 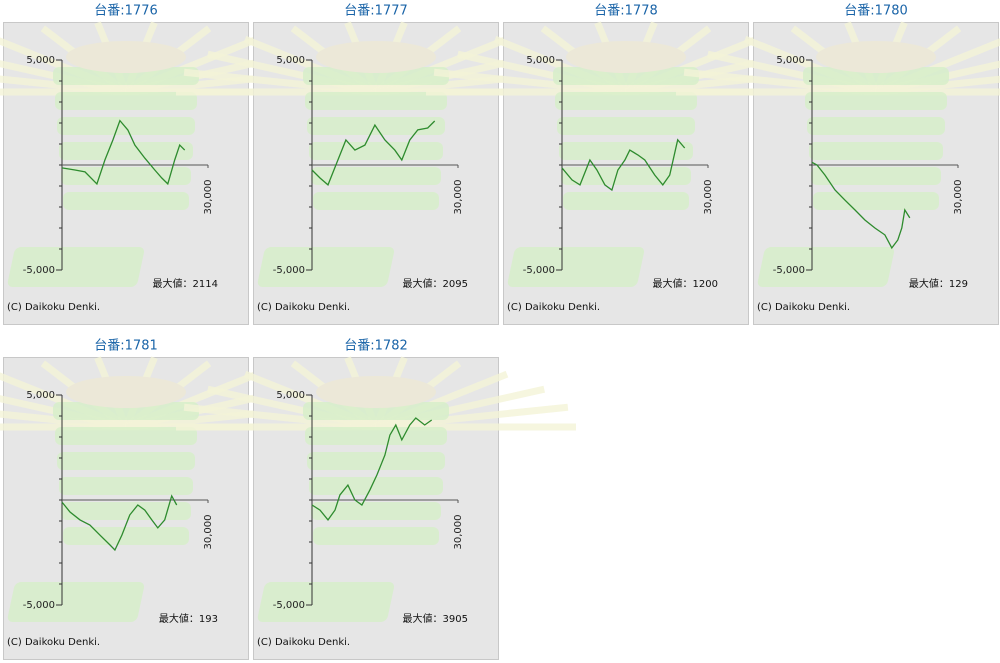 I want to click on chart-title: 台番:1777, so click(x=375, y=11).